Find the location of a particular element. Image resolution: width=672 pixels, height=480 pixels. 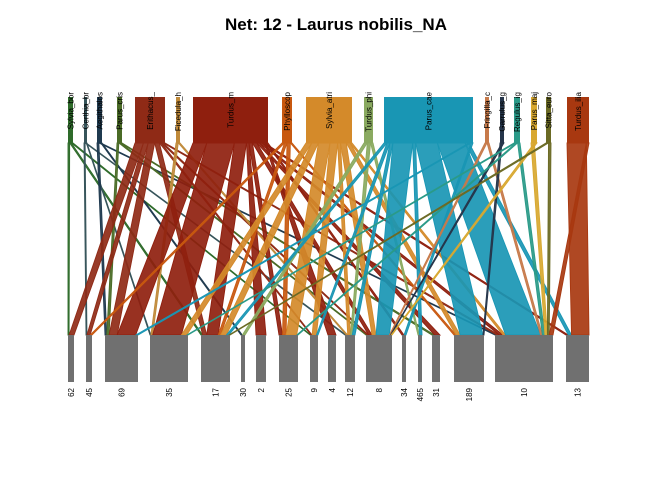

higher-node-label-8: Sylvia_atri is located at coordinates (329, 110).